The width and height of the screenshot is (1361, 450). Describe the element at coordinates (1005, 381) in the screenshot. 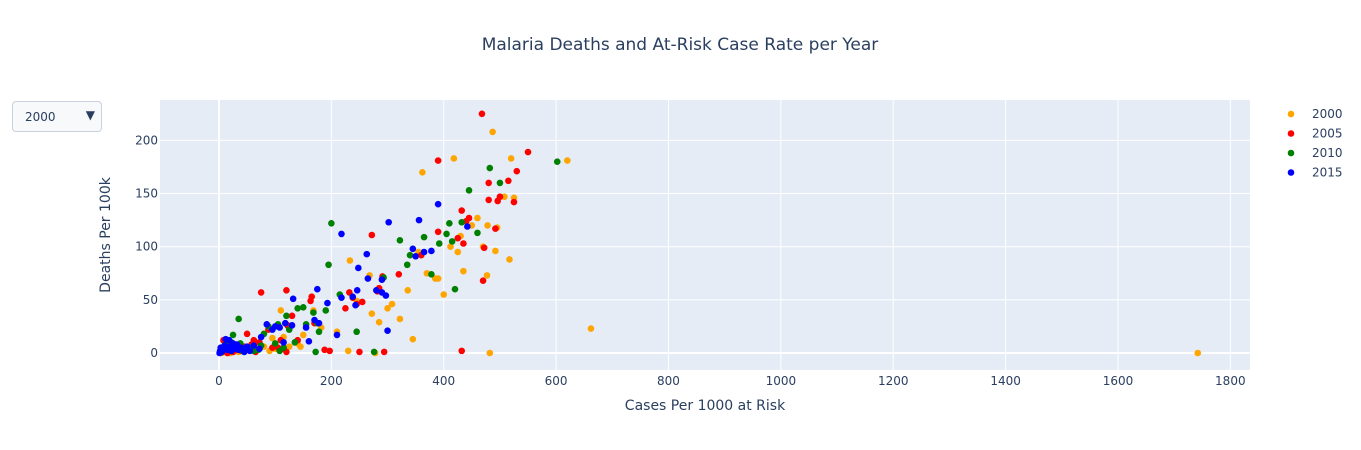

I see `x-tick-label: 1400` at that location.